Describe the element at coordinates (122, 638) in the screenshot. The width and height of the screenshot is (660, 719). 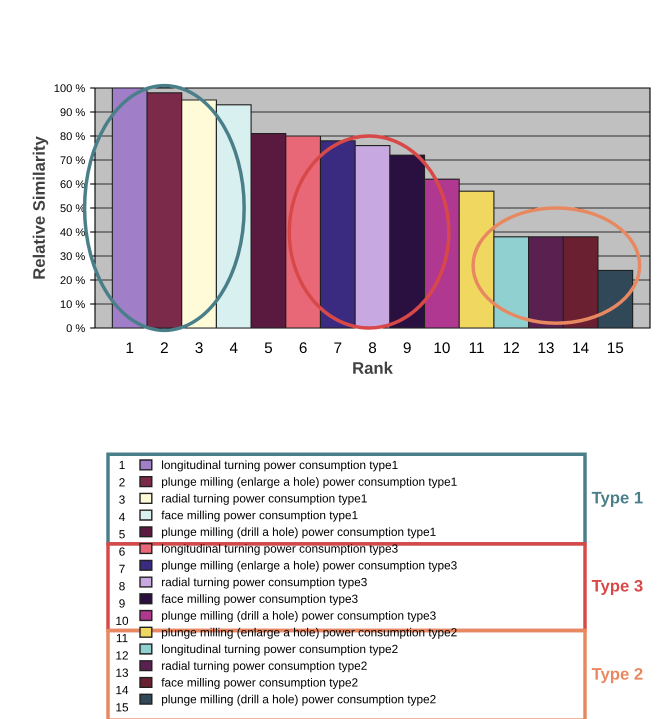
I see `category-label: 11` at that location.